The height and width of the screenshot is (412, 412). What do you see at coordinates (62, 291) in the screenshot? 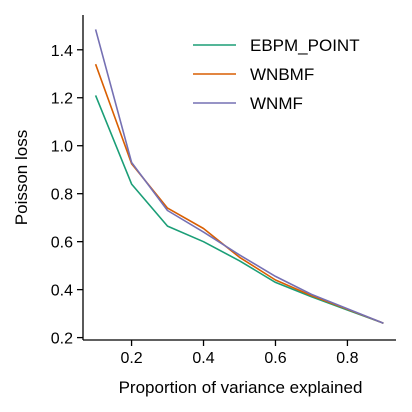
I see `y-tick-label: 0.4` at bounding box center [62, 291].